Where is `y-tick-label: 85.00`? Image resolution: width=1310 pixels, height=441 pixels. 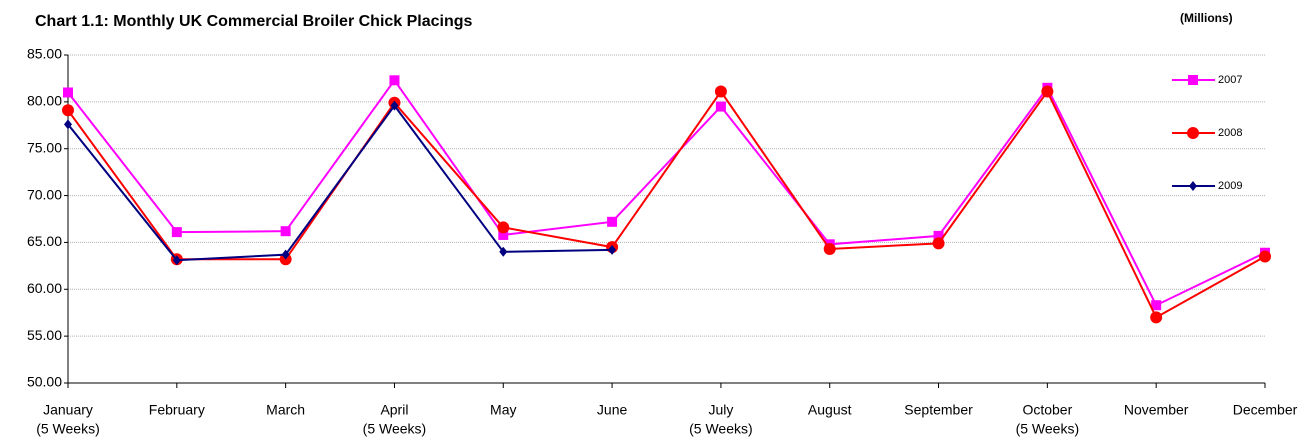 y-tick-label: 85.00 is located at coordinates (44, 54).